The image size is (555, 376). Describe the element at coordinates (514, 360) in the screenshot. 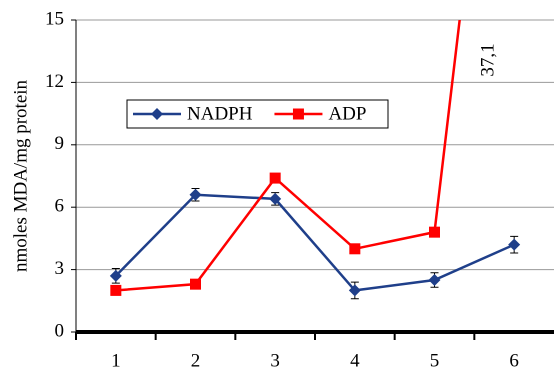

I see `x-tick-label: 6` at that location.